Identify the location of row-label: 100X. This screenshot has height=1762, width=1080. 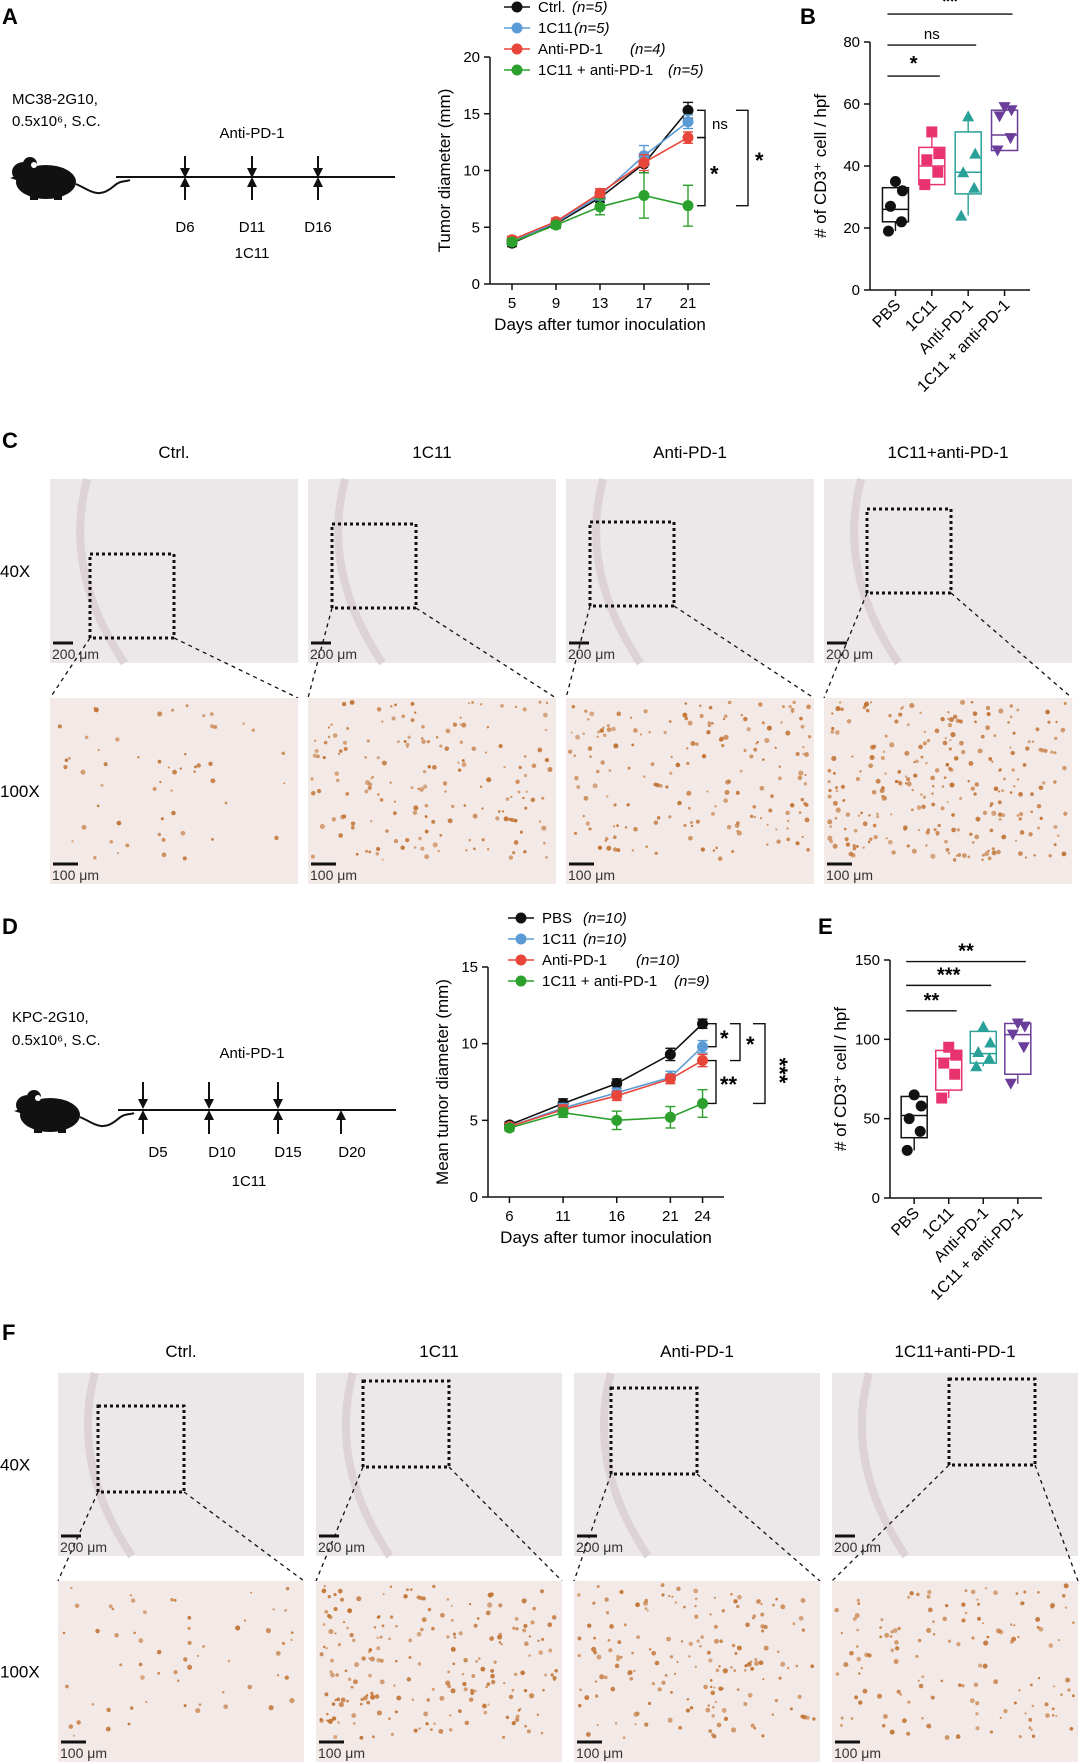
(20, 1672).